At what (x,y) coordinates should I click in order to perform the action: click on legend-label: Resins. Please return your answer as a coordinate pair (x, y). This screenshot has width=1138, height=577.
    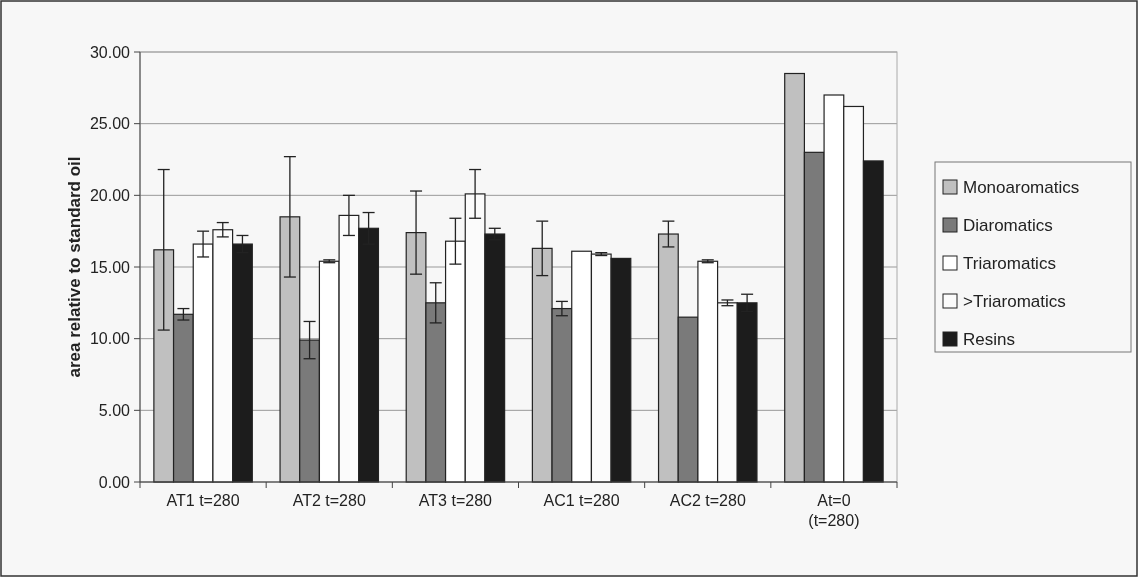
    Looking at the image, I should click on (989, 339).